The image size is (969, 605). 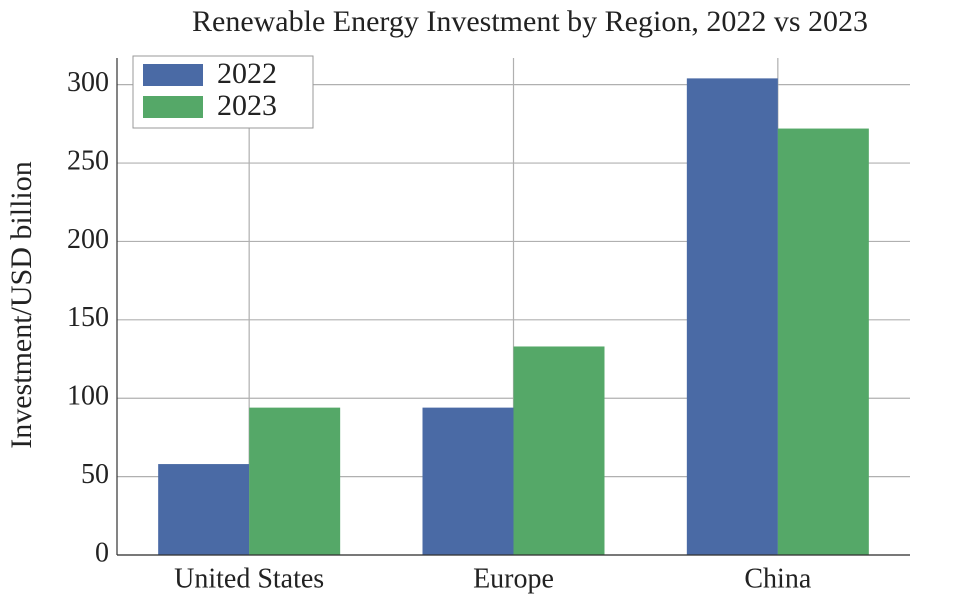 I want to click on y-tick-label: 300, so click(x=88, y=82).